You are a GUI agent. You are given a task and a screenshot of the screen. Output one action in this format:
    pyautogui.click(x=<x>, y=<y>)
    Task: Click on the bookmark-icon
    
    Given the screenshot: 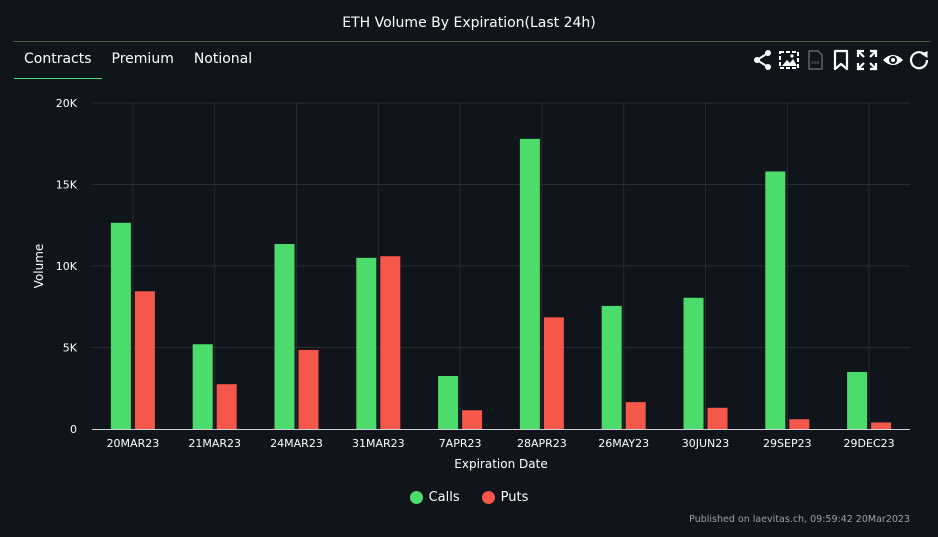 What is the action you would take?
    pyautogui.click(x=841, y=60)
    